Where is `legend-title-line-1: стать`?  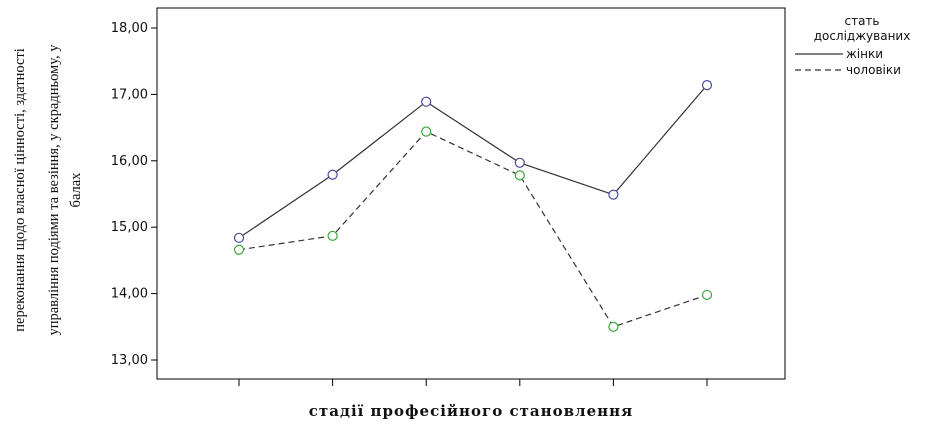 legend-title-line-1: стать is located at coordinates (861, 21).